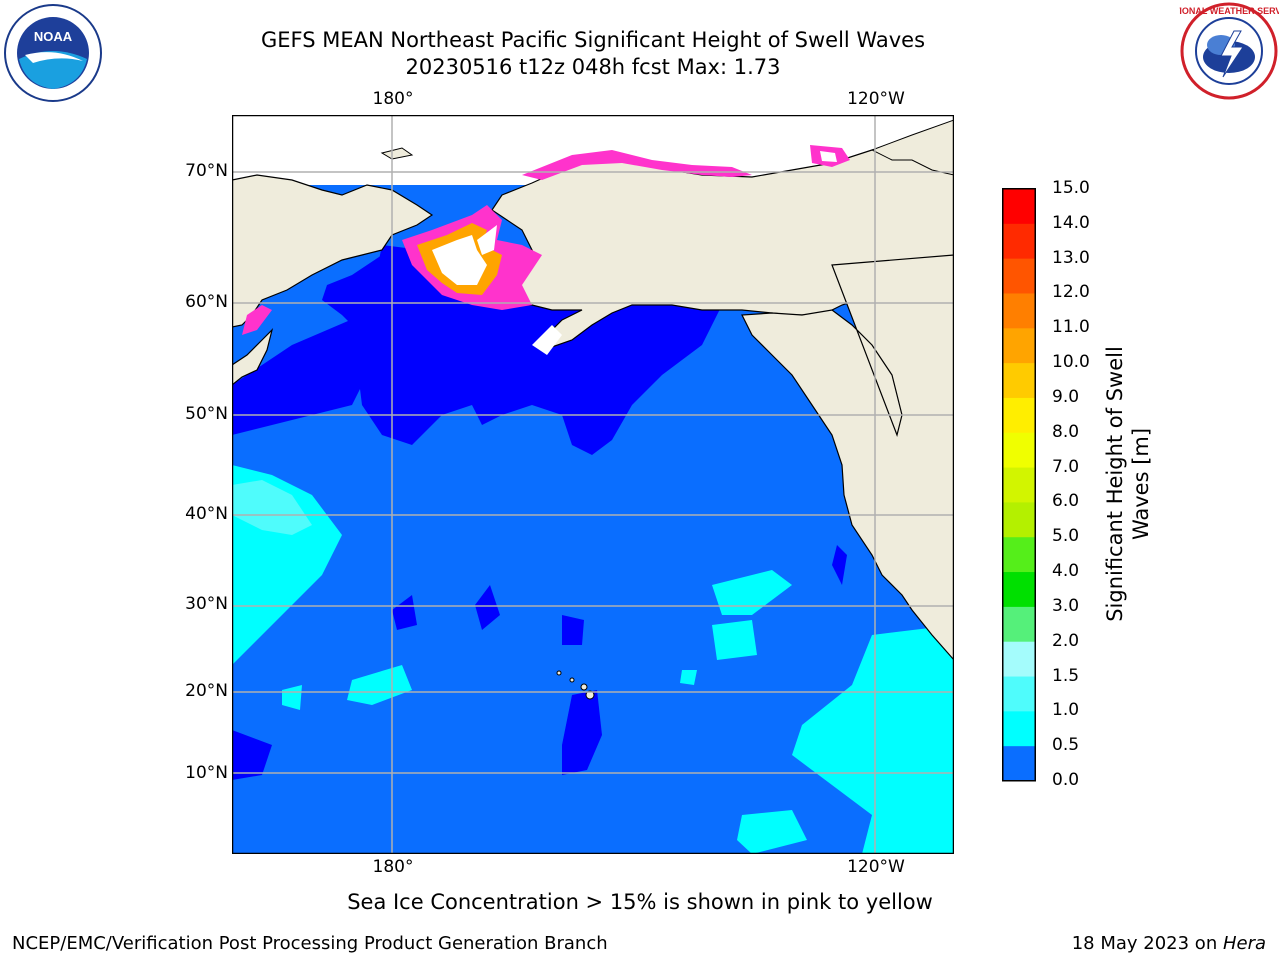 The image size is (1280, 960). I want to click on lat-label-60n: 60°N, so click(206, 302).